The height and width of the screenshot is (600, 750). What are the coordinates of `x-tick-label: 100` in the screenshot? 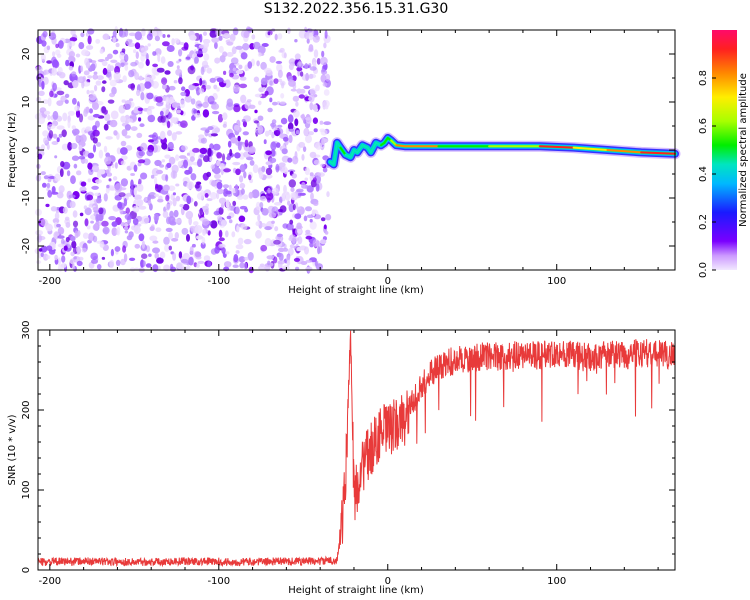 It's located at (556, 581).